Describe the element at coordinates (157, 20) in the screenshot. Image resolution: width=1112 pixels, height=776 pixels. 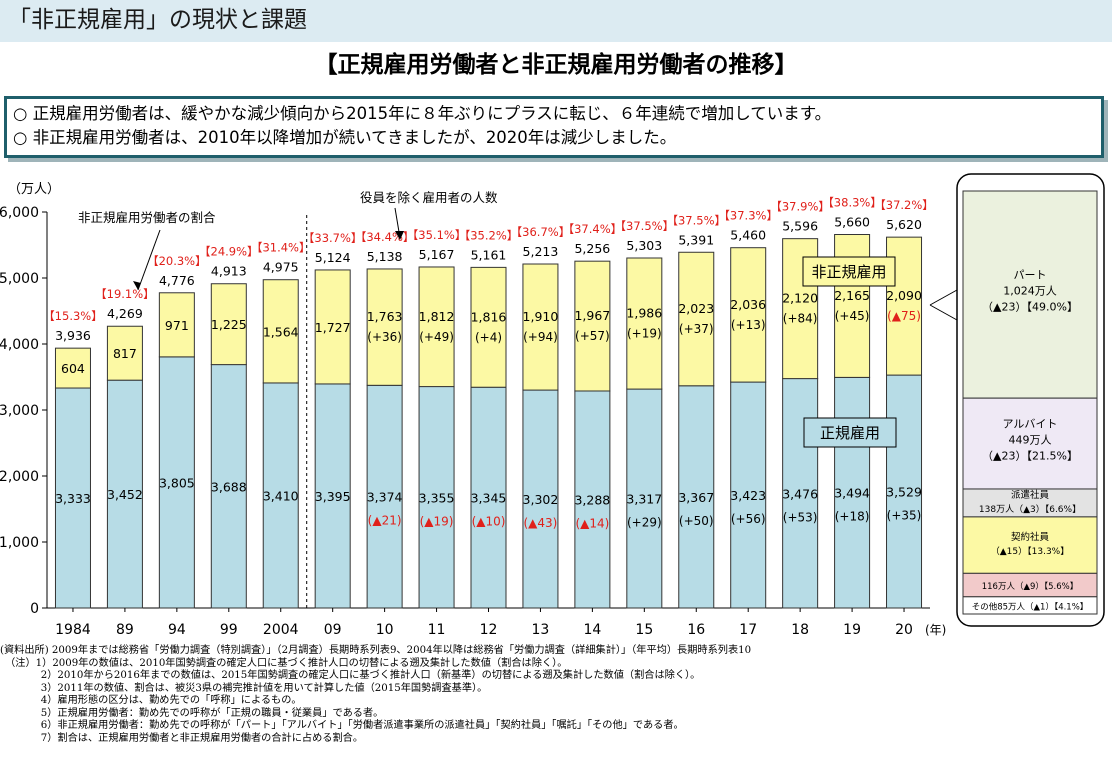
I see `page-title: 「非正規雇用」の現状と課題` at that location.